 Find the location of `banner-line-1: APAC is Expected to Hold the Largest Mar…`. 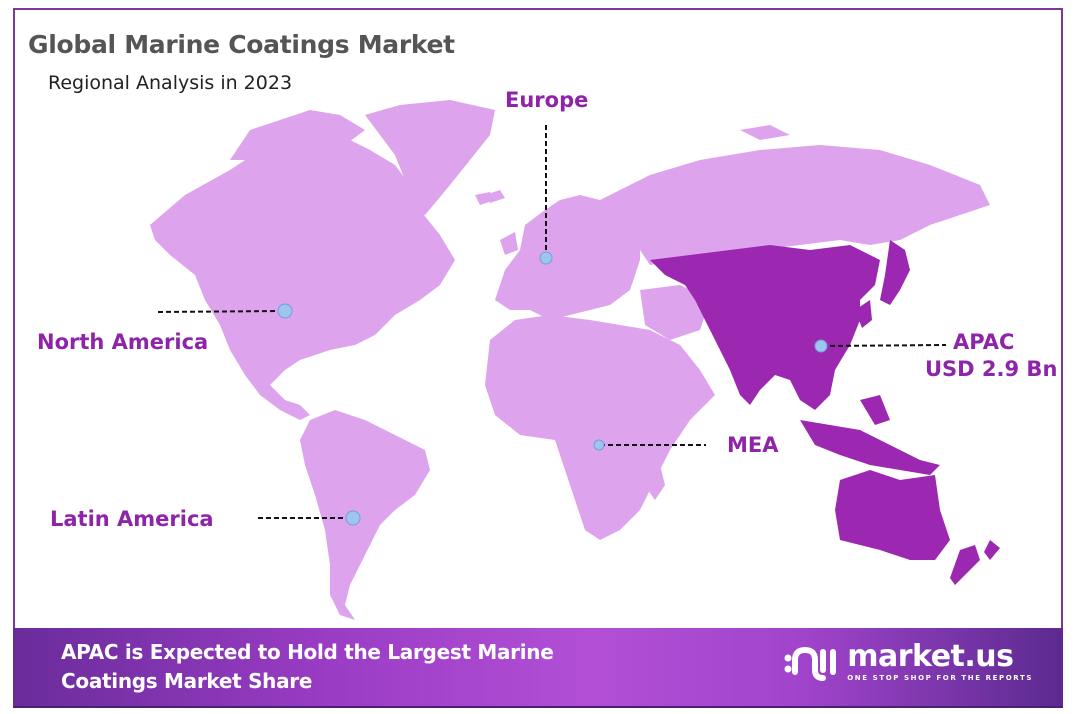

banner-line-1: APAC is Expected to Hold the Largest Mar… is located at coordinates (307, 652).